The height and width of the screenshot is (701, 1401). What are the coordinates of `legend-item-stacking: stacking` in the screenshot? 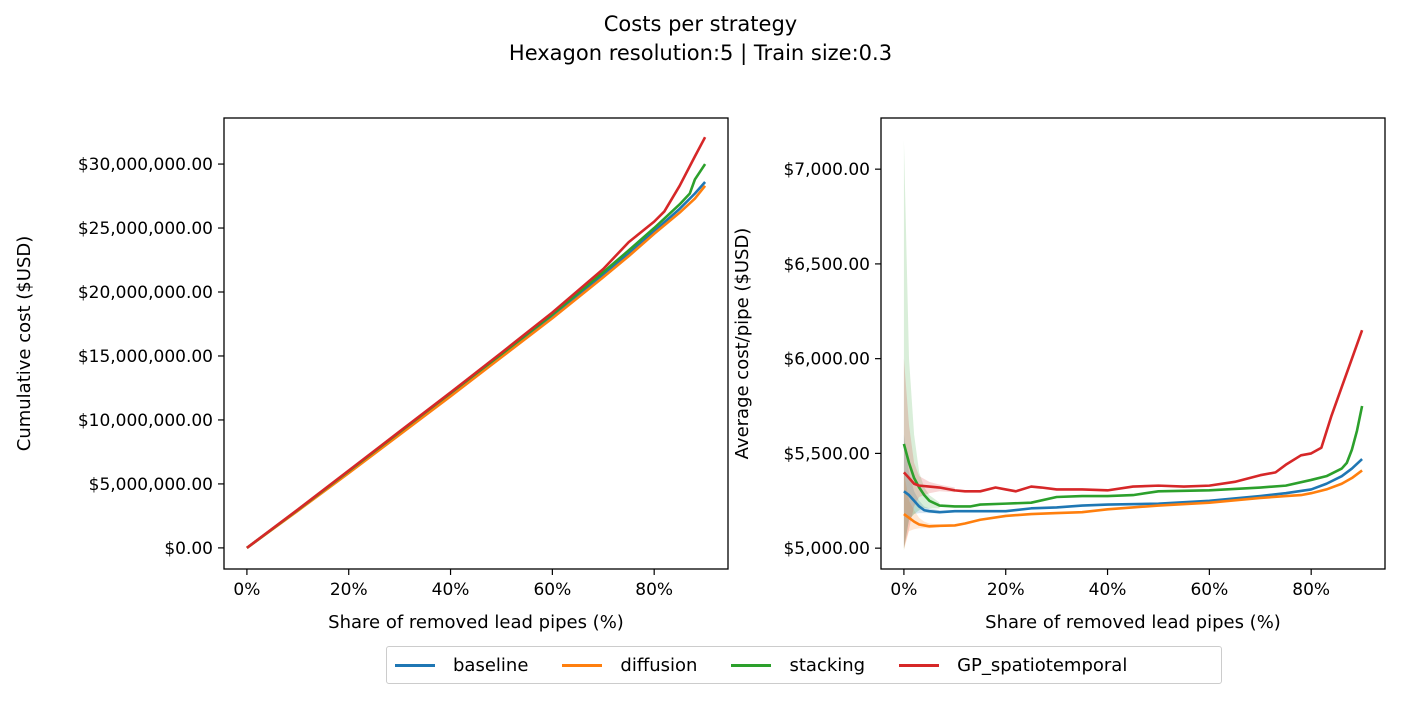 It's located at (798, 665).